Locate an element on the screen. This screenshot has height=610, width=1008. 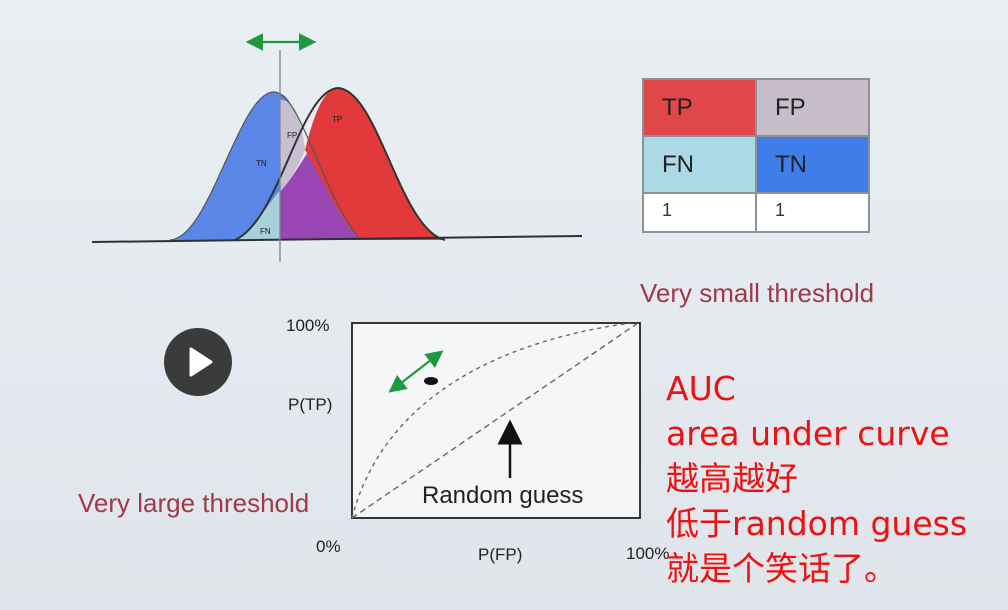
x-axis-right: 100% is located at coordinates (647, 553).